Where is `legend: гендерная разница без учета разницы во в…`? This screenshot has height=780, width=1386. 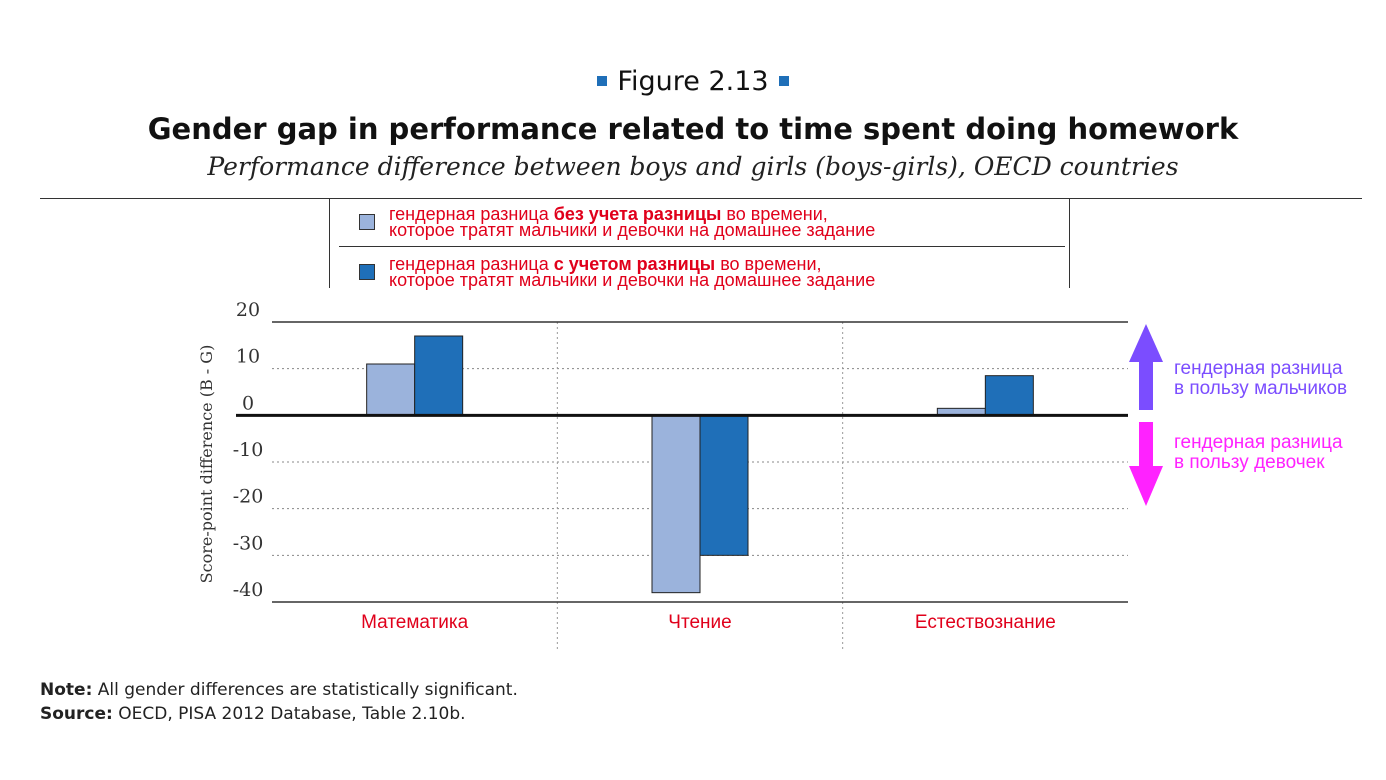 legend: гендерная разница без учета разницы во в… is located at coordinates (699, 244).